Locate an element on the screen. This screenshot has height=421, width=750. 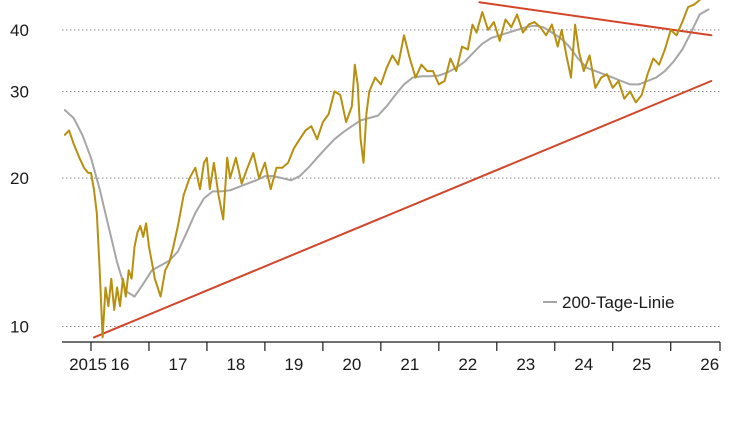
legend: 200-Tage-Linie is located at coordinates (608, 302).